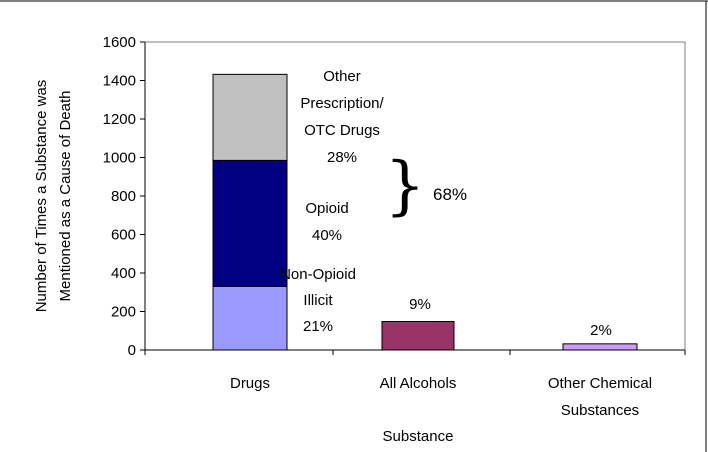 The width and height of the screenshot is (708, 452). I want to click on segment-label-opioid: Opioid, so click(326, 208).